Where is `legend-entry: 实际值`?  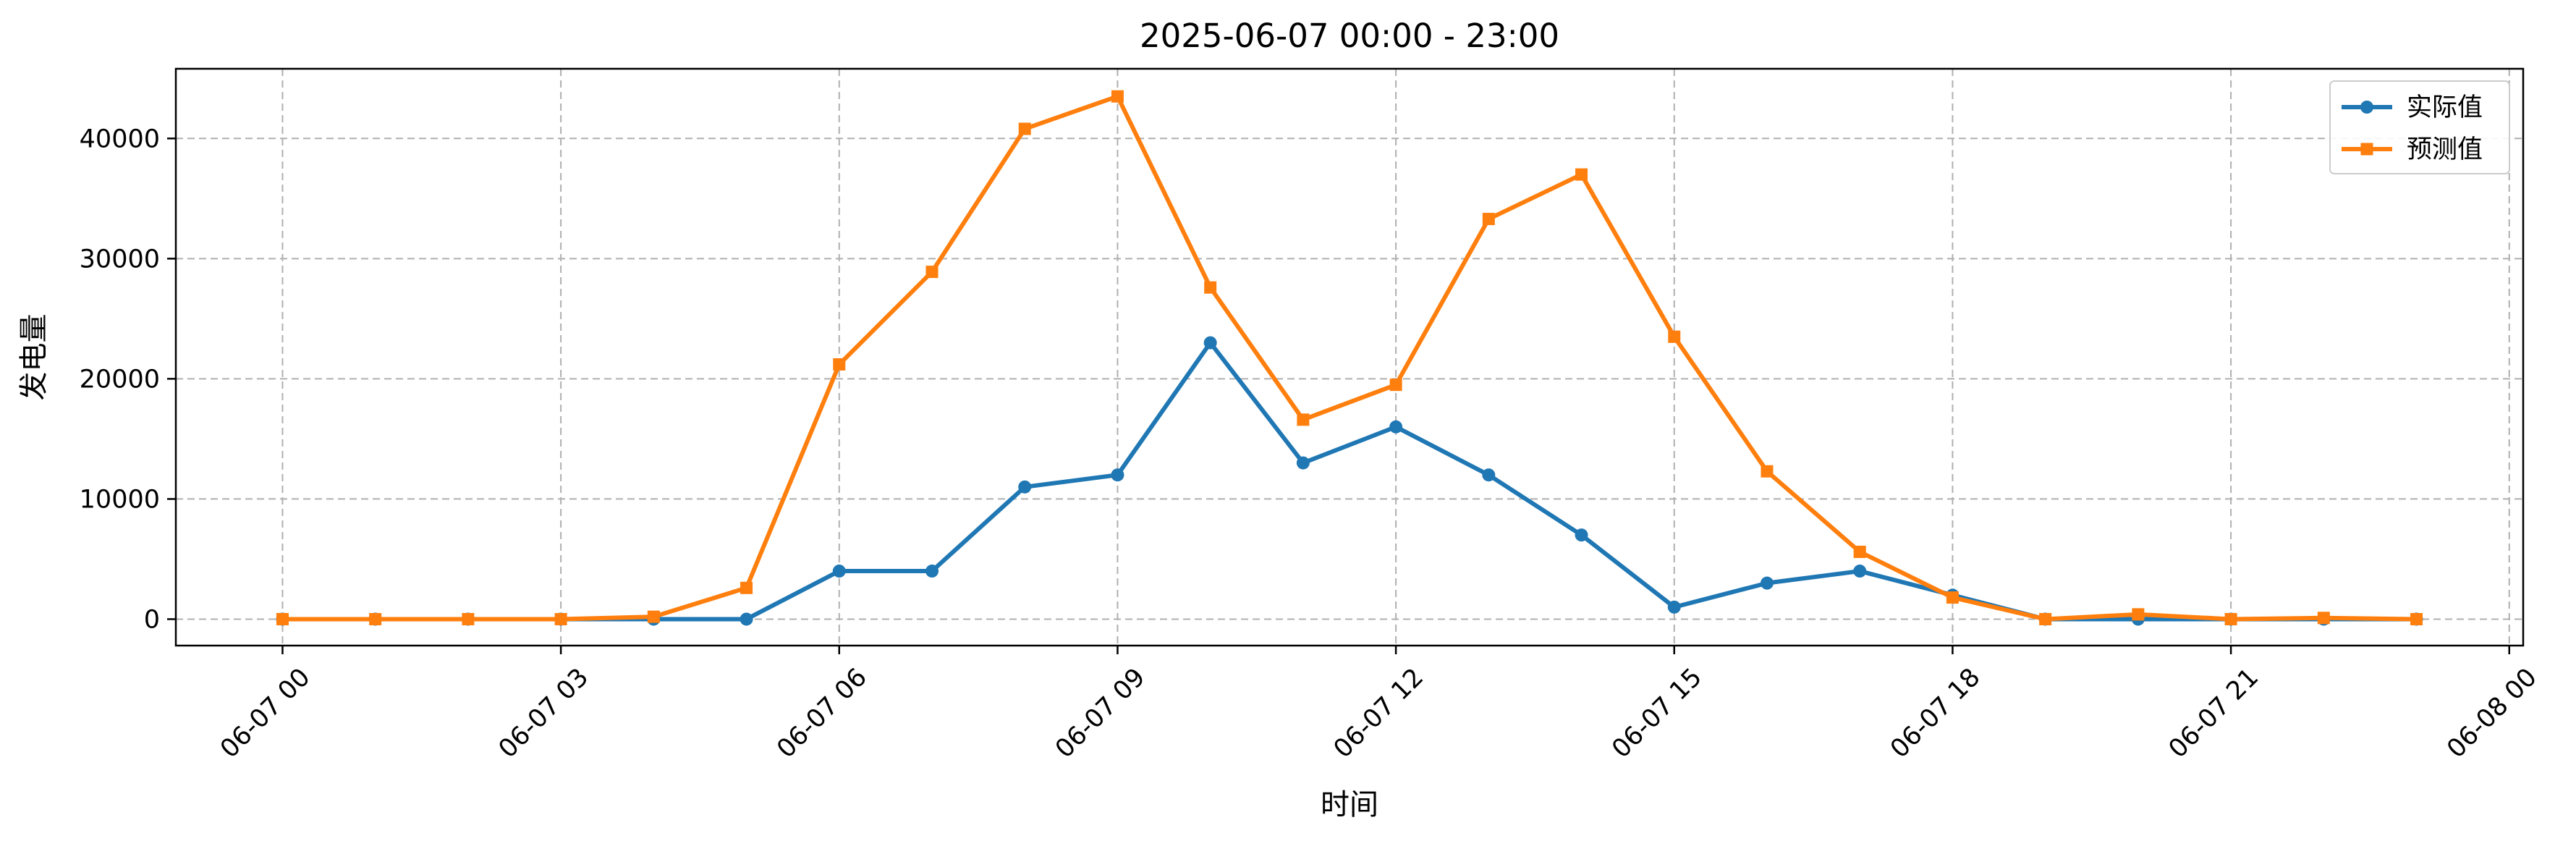
legend-entry: 实际值 is located at coordinates (2412, 108).